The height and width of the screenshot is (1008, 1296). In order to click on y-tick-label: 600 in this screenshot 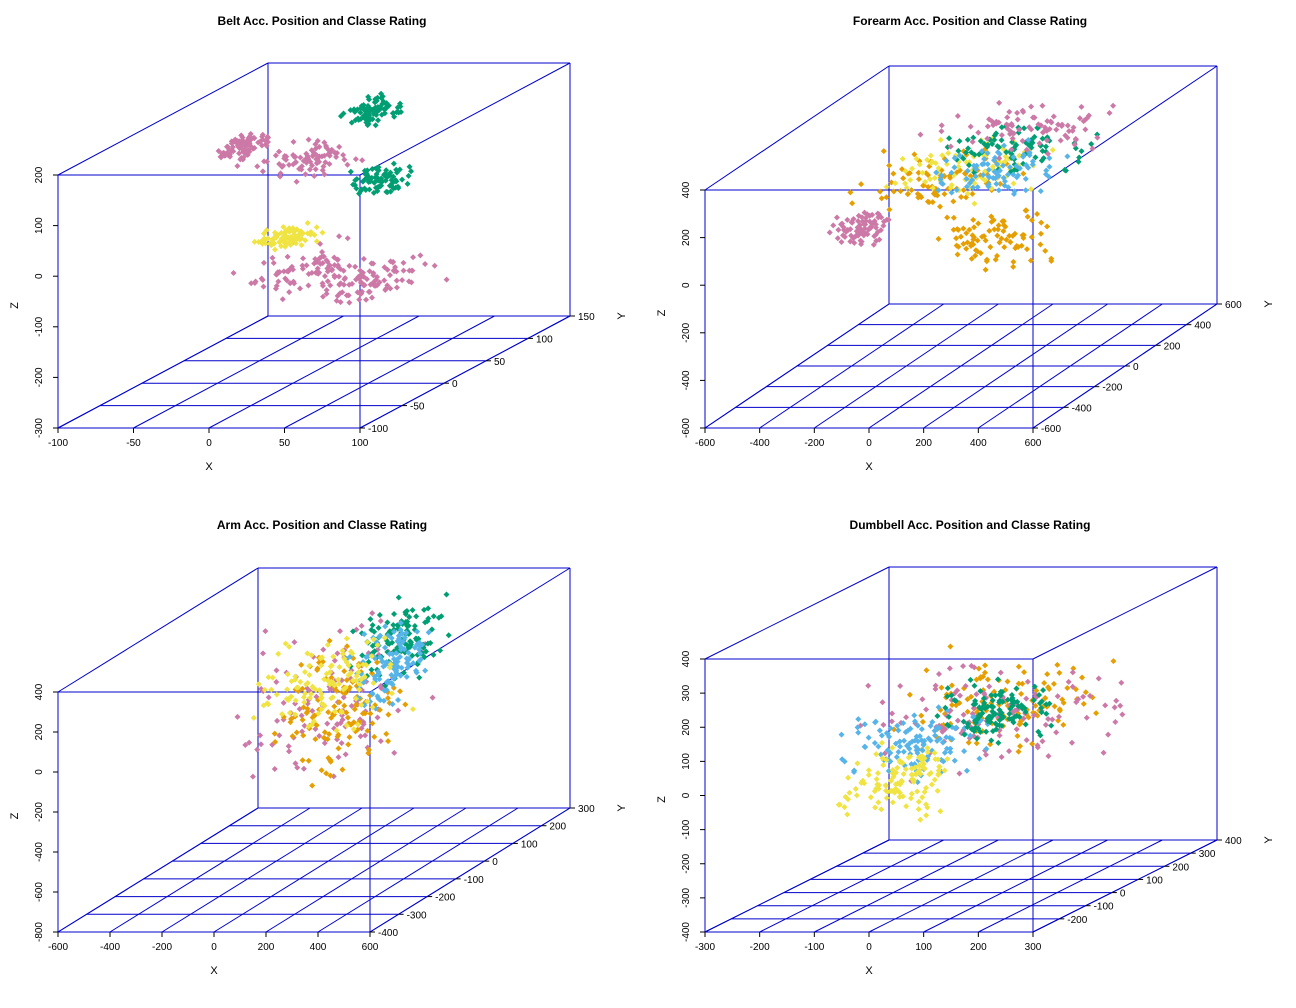, I will do `click(1233, 305)`.